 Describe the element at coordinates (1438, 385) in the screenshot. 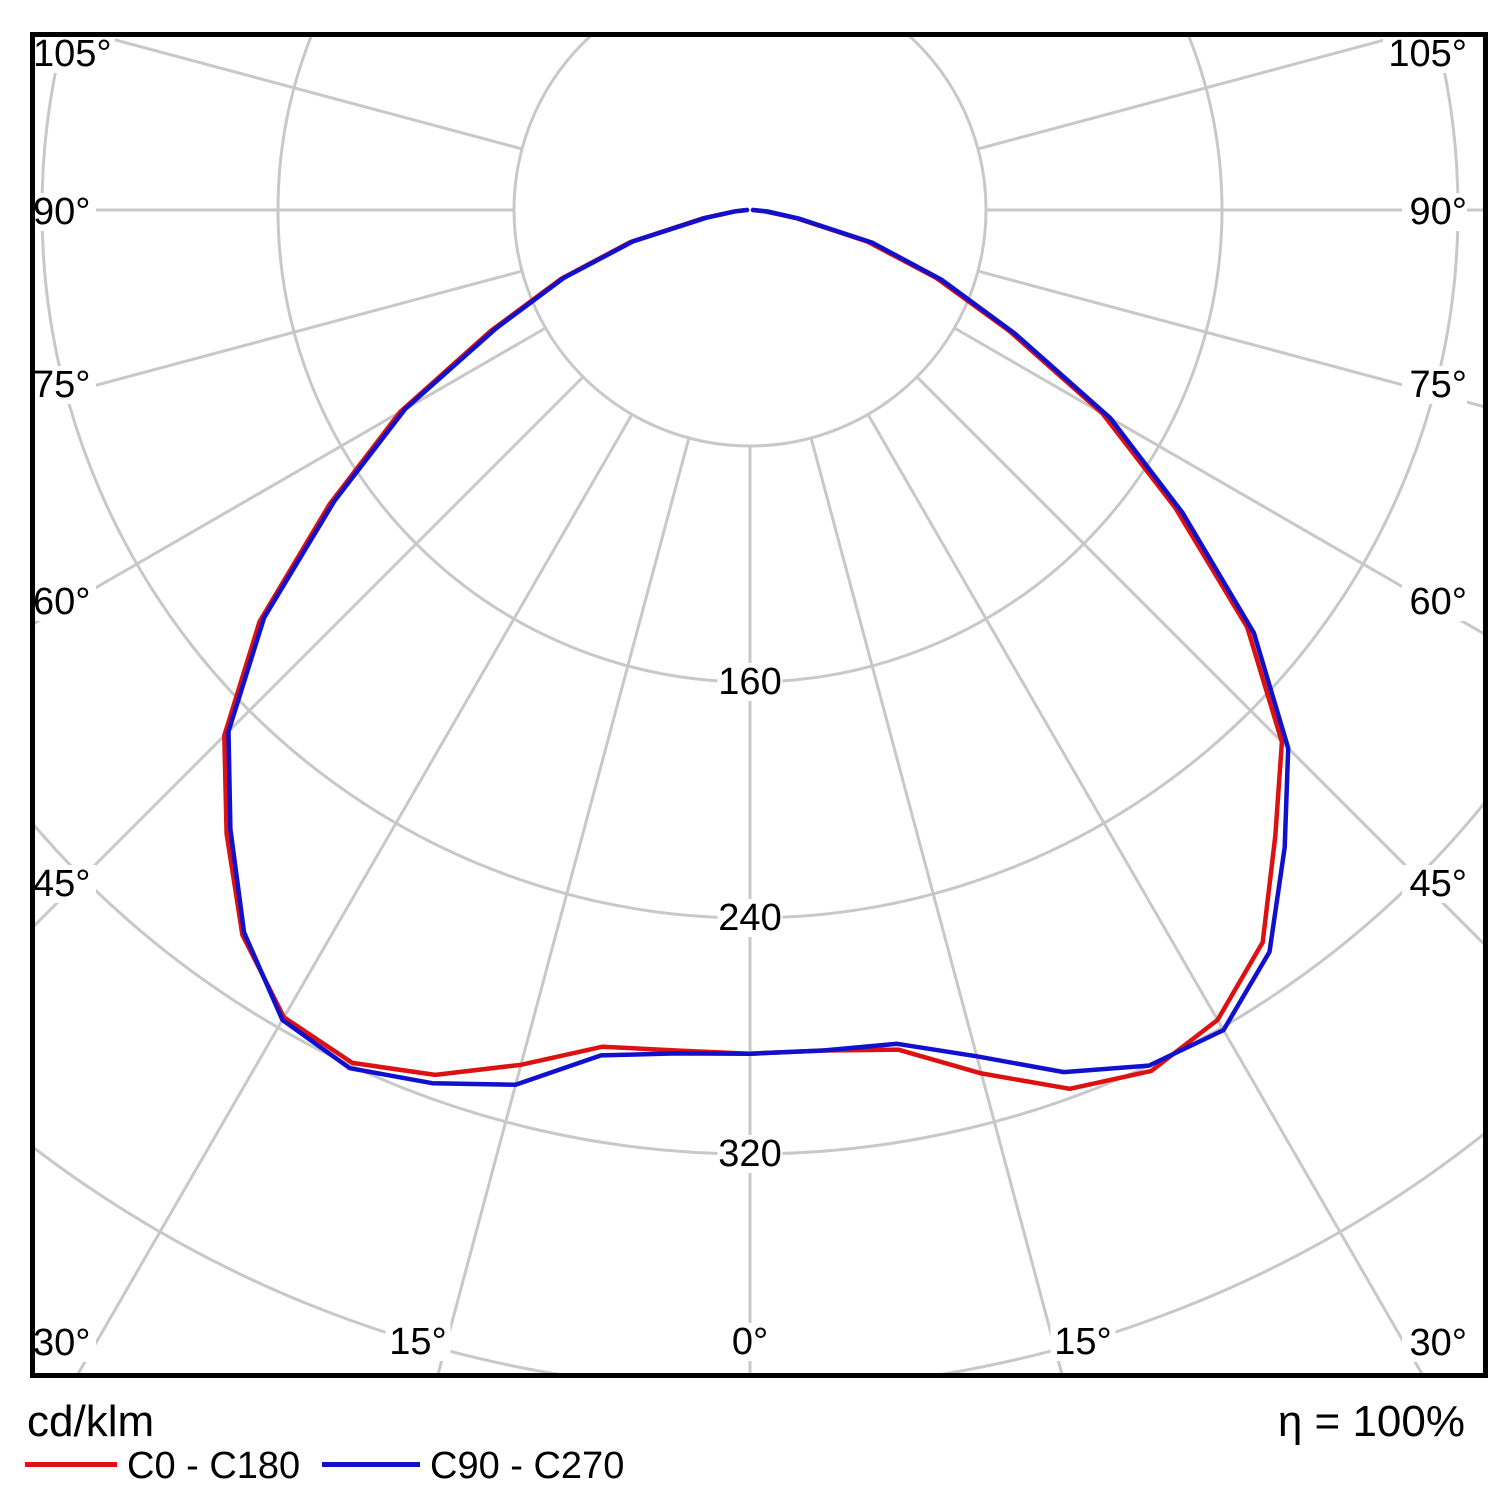

I see `angle-label-right-75: 75°` at that location.